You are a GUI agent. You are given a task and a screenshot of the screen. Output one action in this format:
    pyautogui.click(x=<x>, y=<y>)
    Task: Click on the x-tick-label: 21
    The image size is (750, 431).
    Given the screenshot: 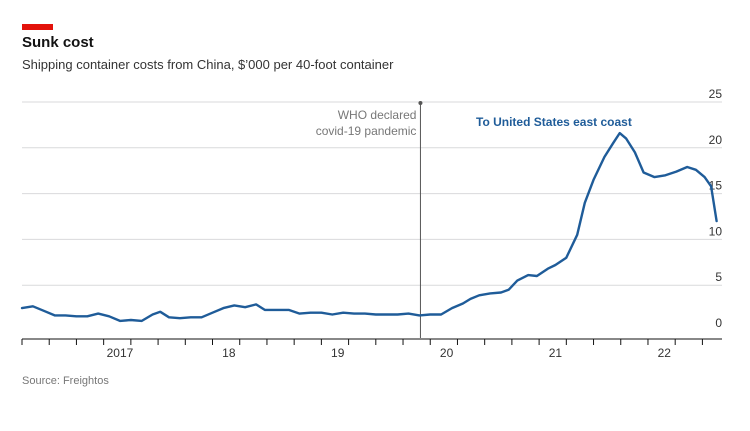 What is the action you would take?
    pyautogui.click(x=556, y=353)
    